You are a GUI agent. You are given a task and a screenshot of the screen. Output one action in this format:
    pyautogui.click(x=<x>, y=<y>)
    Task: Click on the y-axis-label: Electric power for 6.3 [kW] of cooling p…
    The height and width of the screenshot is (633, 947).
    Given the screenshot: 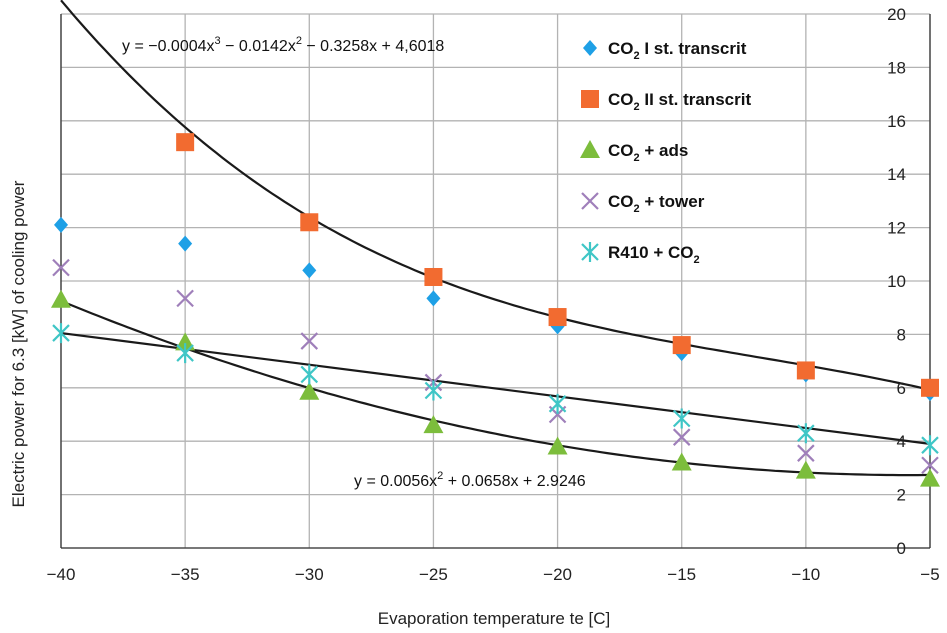 What is the action you would take?
    pyautogui.click(x=18, y=343)
    